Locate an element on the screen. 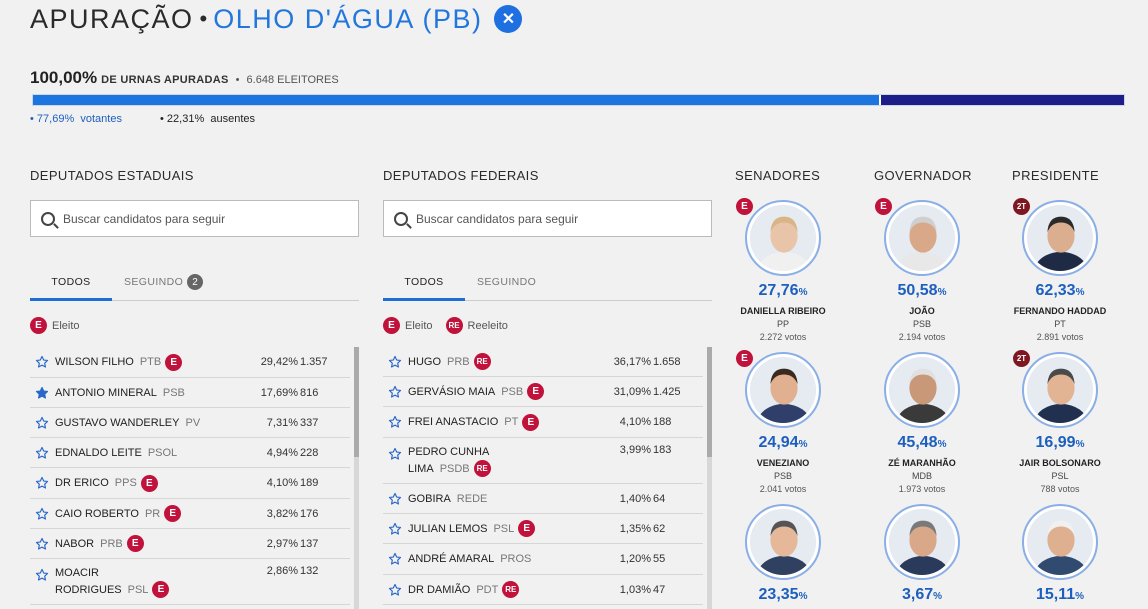  candidate-percent: 3,99% is located at coordinates (635, 450).